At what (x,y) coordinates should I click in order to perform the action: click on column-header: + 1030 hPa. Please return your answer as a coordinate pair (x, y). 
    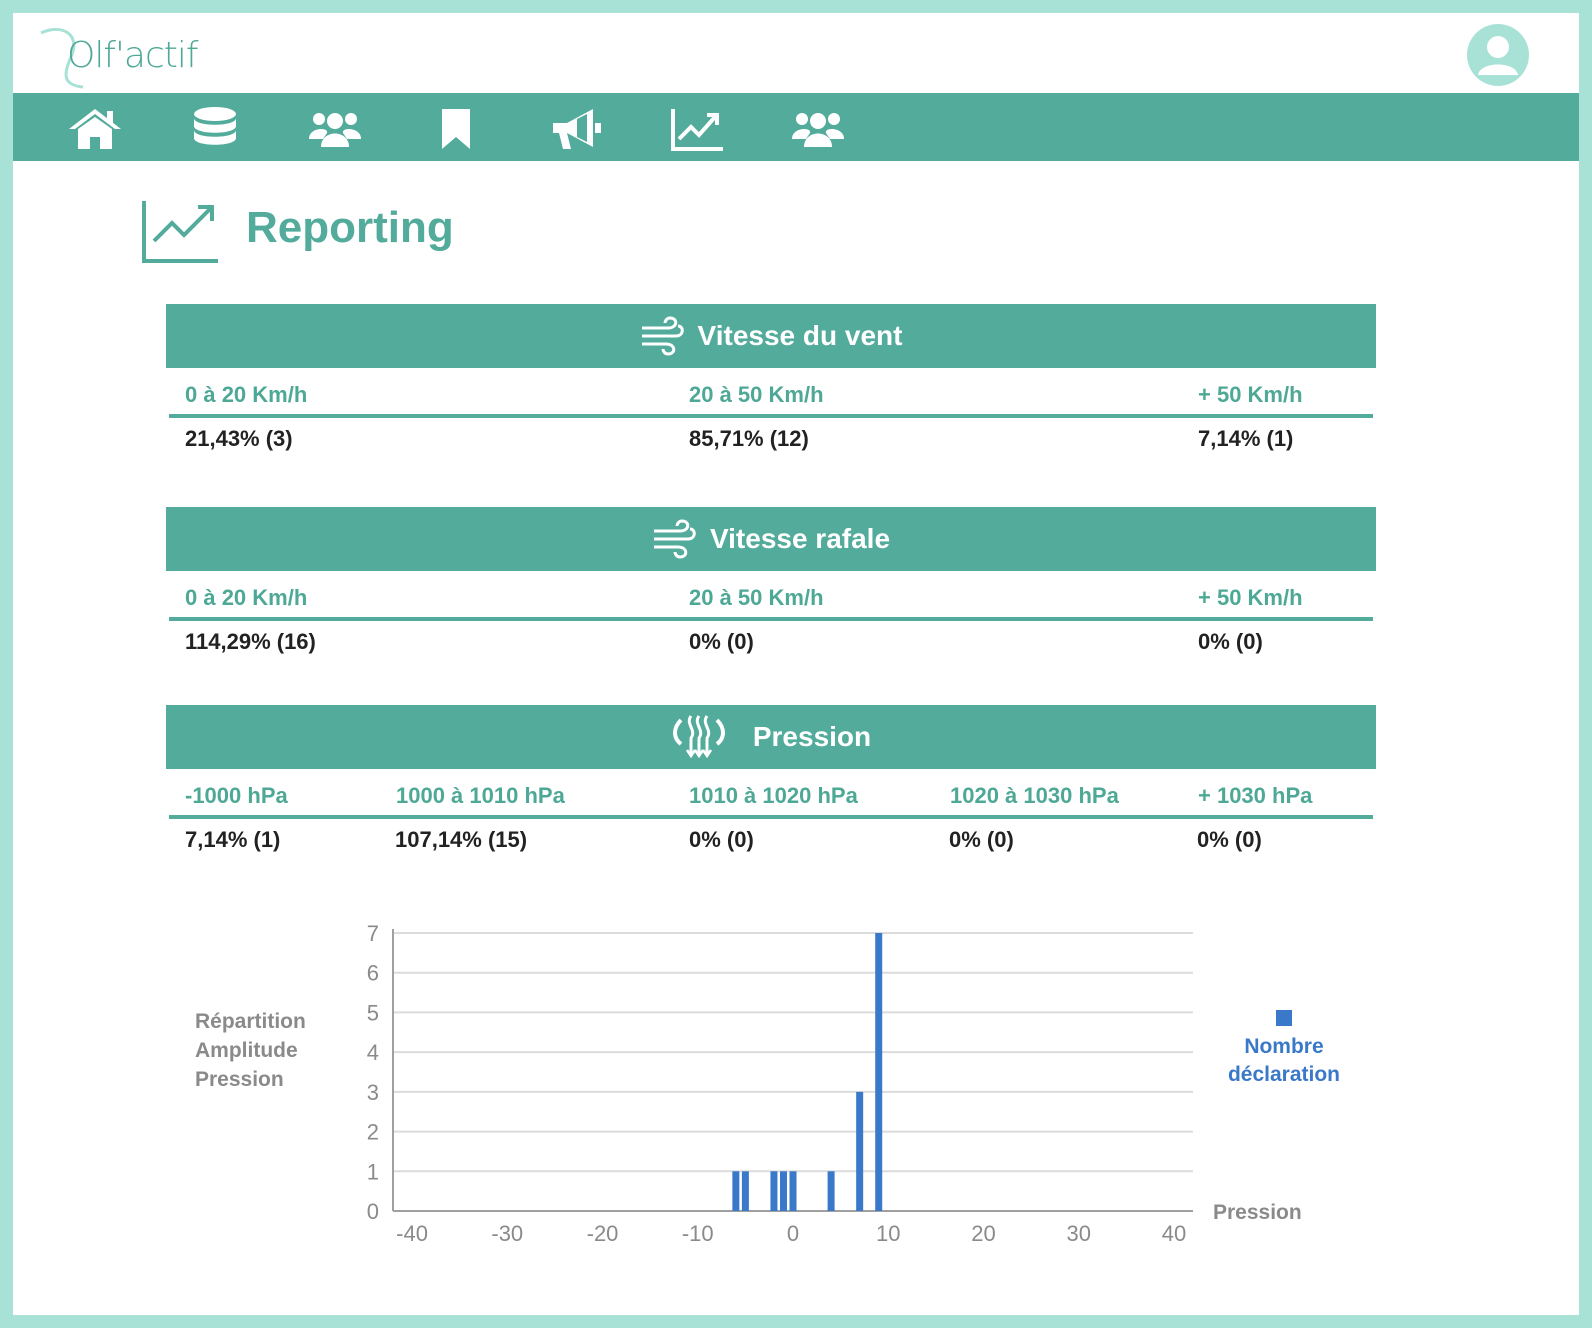
    Looking at the image, I should click on (1255, 795).